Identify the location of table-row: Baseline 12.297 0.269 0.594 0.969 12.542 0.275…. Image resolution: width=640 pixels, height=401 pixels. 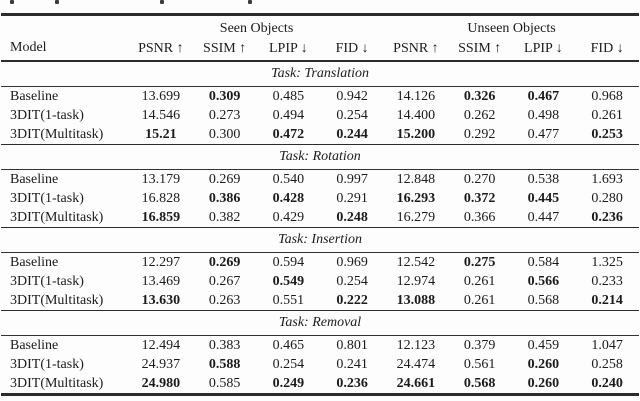
(320, 263).